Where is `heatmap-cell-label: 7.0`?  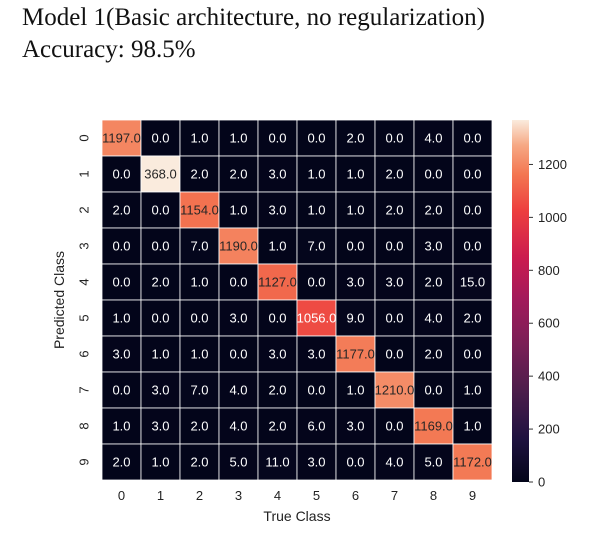 heatmap-cell-label: 7.0 is located at coordinates (316, 246).